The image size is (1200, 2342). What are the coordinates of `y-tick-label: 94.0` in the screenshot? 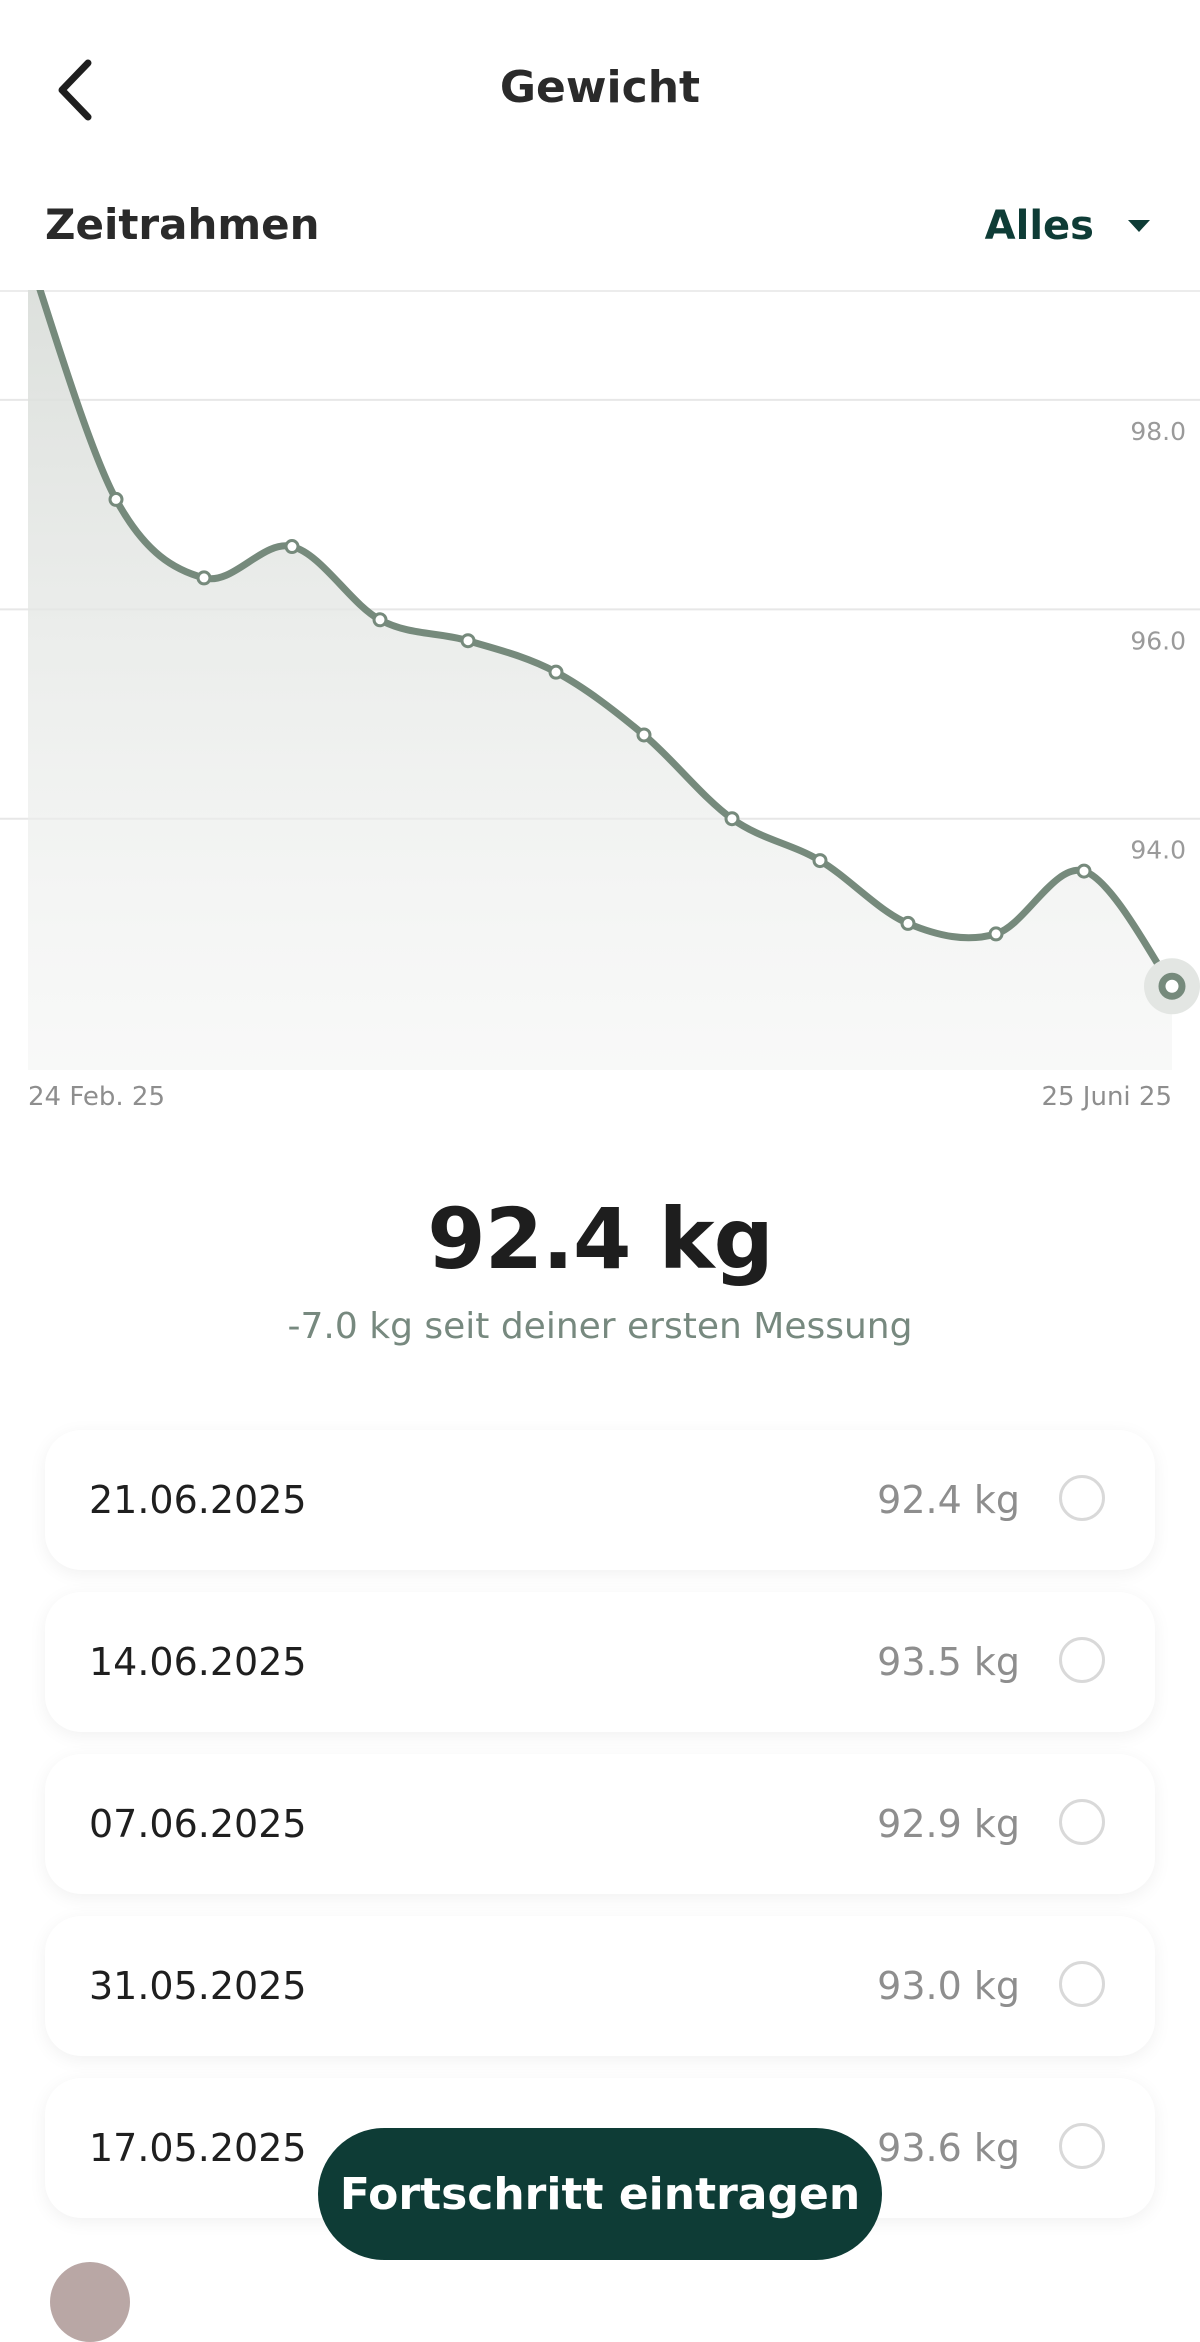 It's located at (1158, 850).